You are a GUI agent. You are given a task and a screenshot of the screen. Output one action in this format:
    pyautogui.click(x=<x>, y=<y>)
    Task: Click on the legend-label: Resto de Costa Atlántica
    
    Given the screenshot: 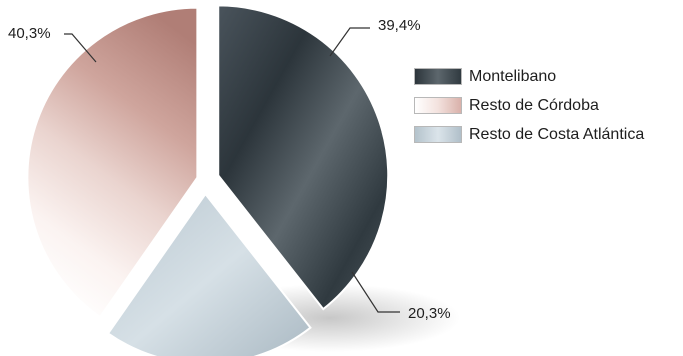 What is the action you would take?
    pyautogui.click(x=557, y=134)
    